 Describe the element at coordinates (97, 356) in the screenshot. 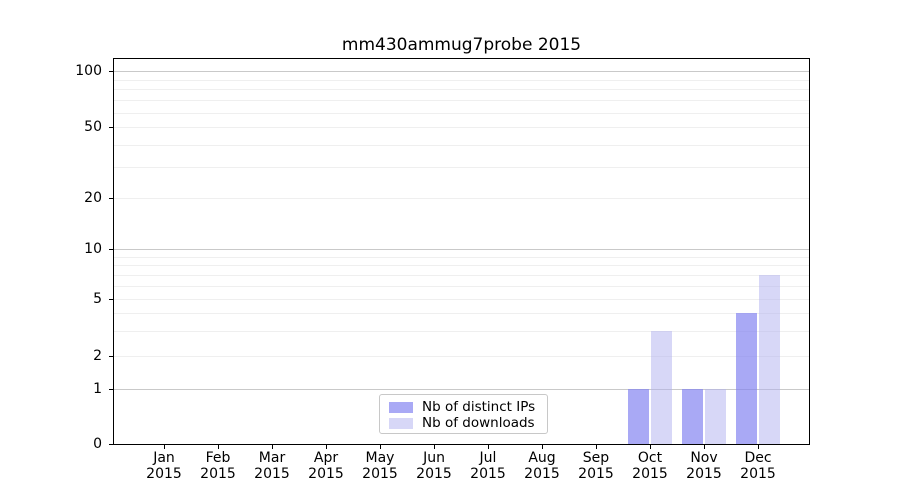

I see `y-tick-label: 2` at that location.